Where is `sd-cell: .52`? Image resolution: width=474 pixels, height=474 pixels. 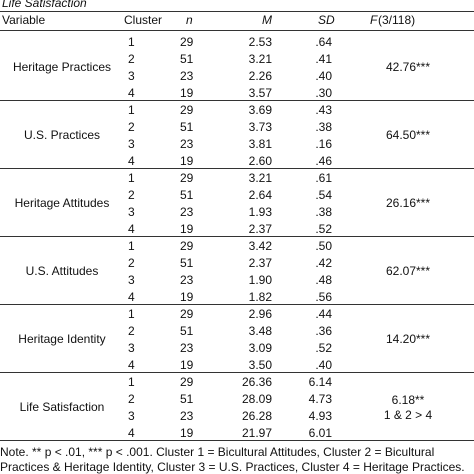
sd-cell: .52 is located at coordinates (323, 229).